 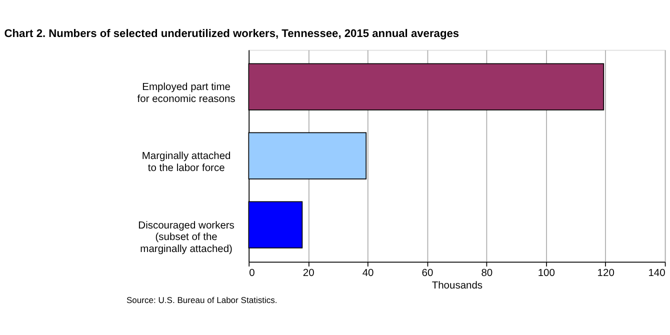 I want to click on x-tick-label: 80, so click(x=487, y=273).